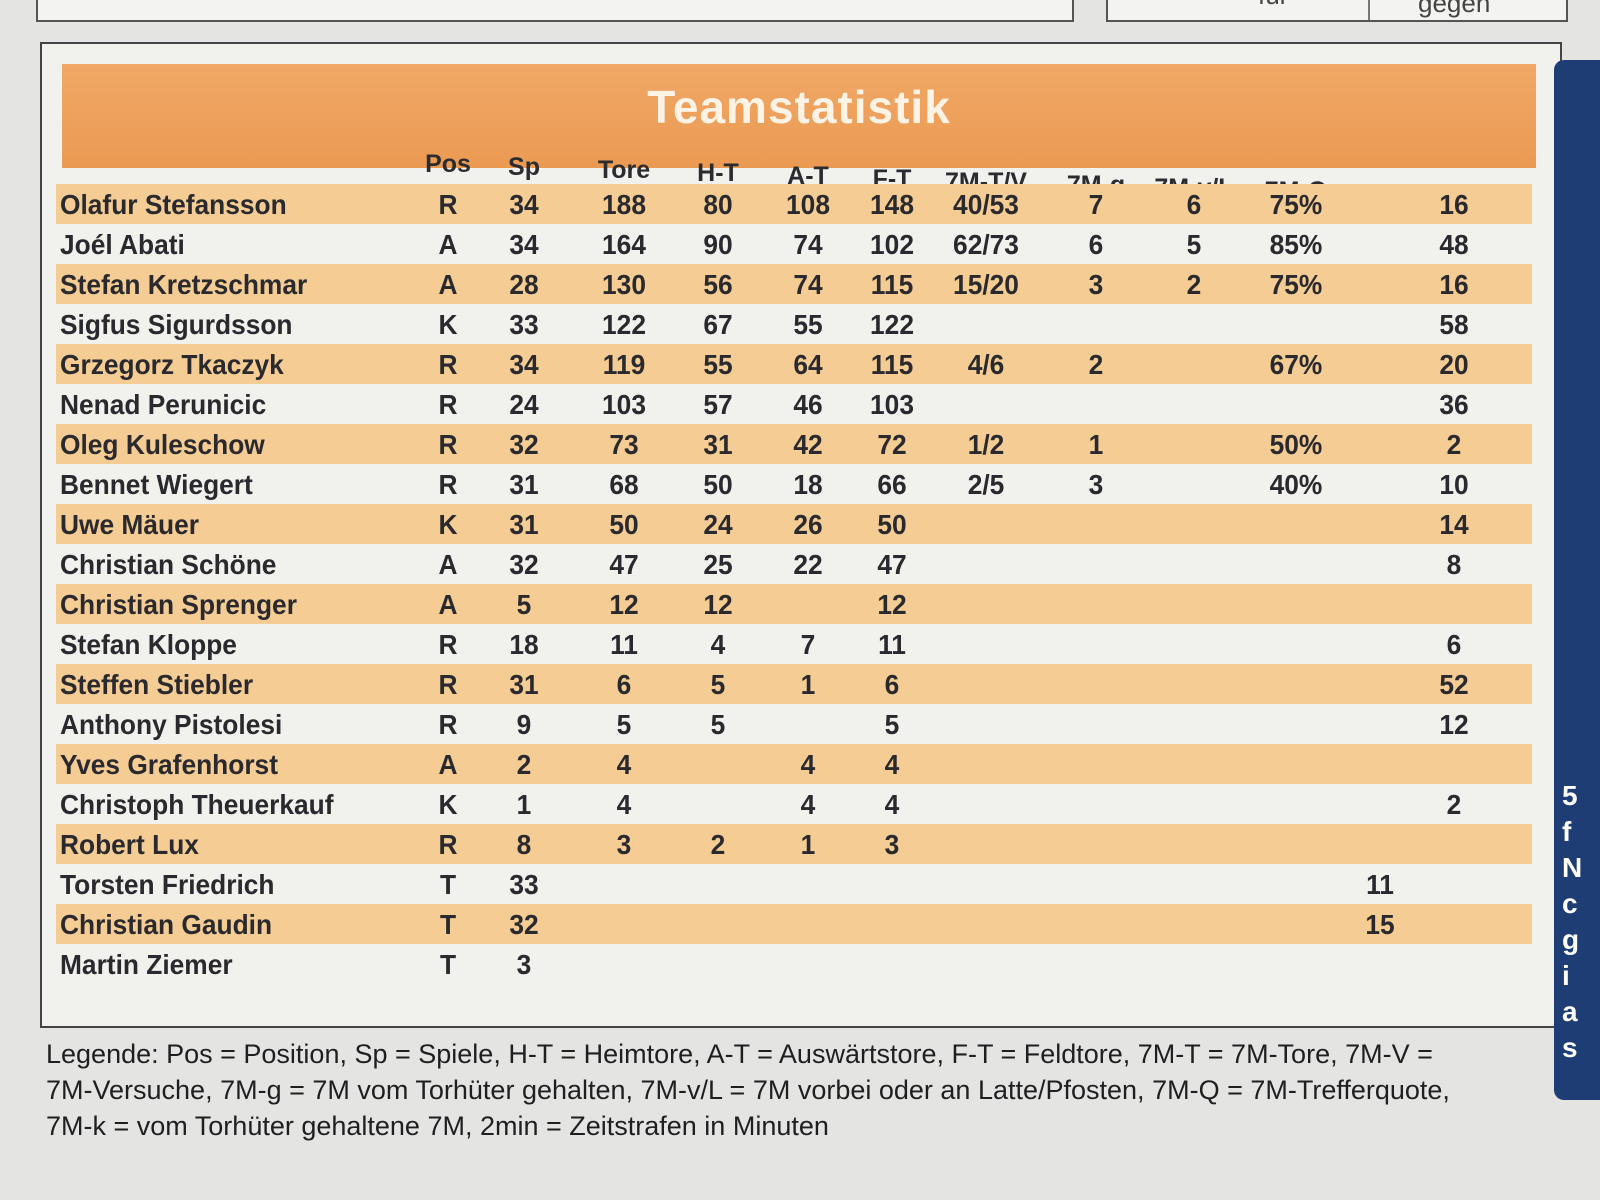 The height and width of the screenshot is (1200, 1600). I want to click on cell-ht: 57, so click(718, 404).